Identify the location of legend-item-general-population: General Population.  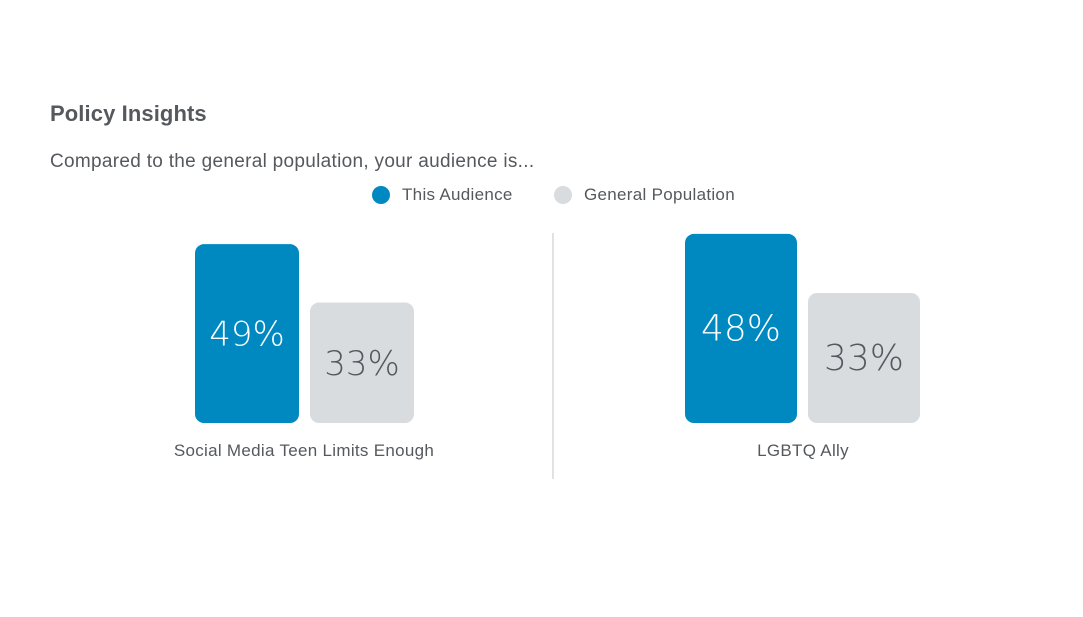
(644, 195).